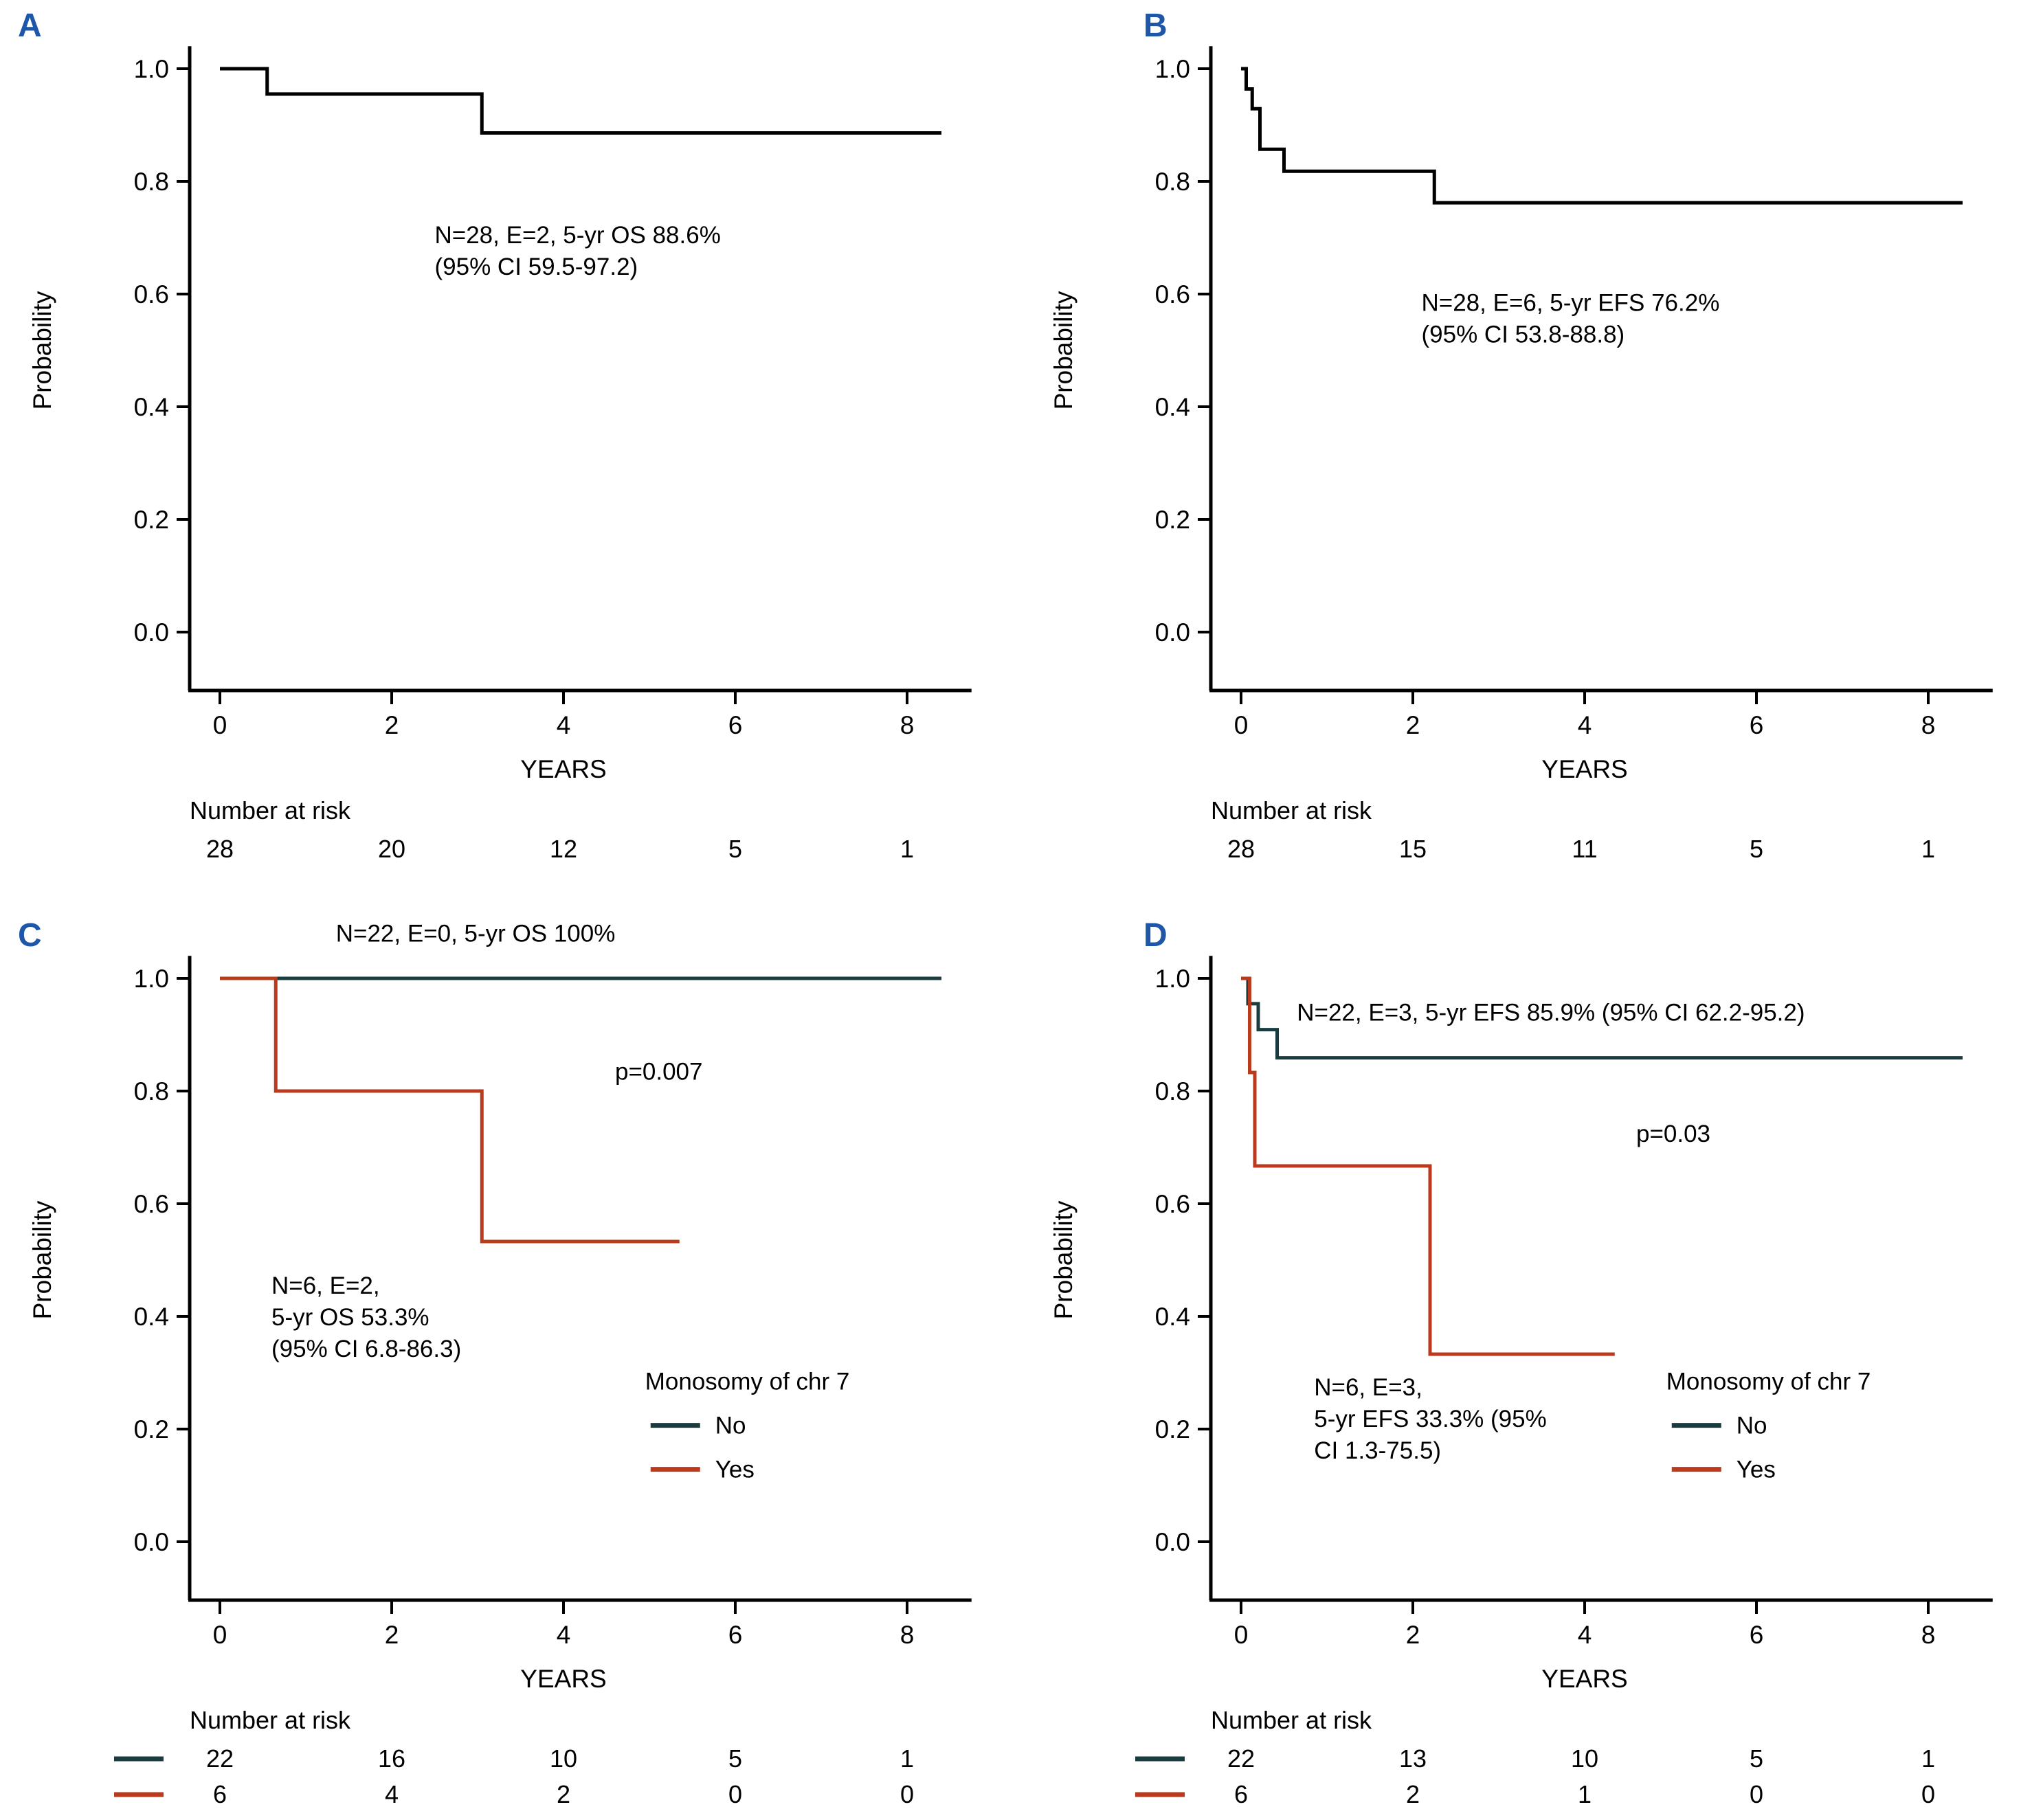 The width and height of the screenshot is (2043, 1820). What do you see at coordinates (1430, 1419) in the screenshot?
I see `annotation: 5-yr EFS 33.3% (95%` at bounding box center [1430, 1419].